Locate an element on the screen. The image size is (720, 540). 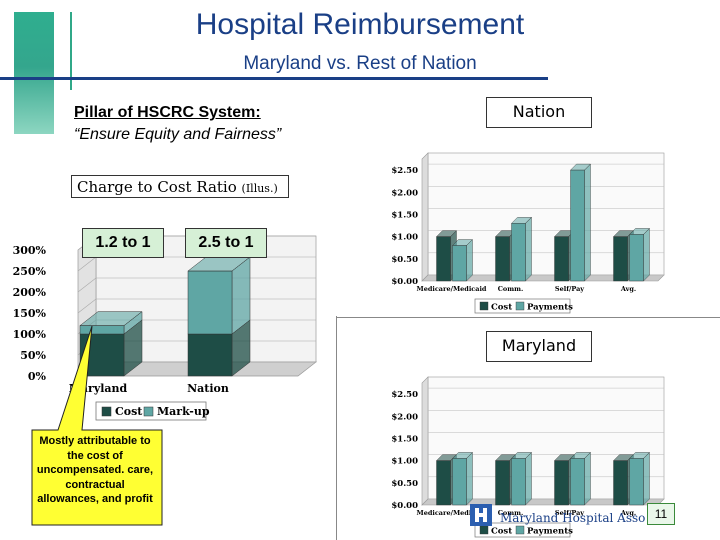
callout-bubble is located at coordinates (97, 425).